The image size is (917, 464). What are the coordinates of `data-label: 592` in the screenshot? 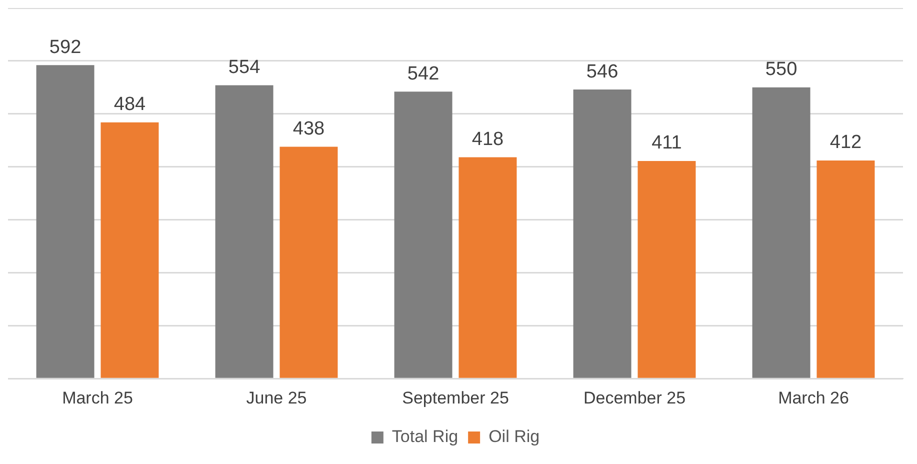 It's located at (65, 47).